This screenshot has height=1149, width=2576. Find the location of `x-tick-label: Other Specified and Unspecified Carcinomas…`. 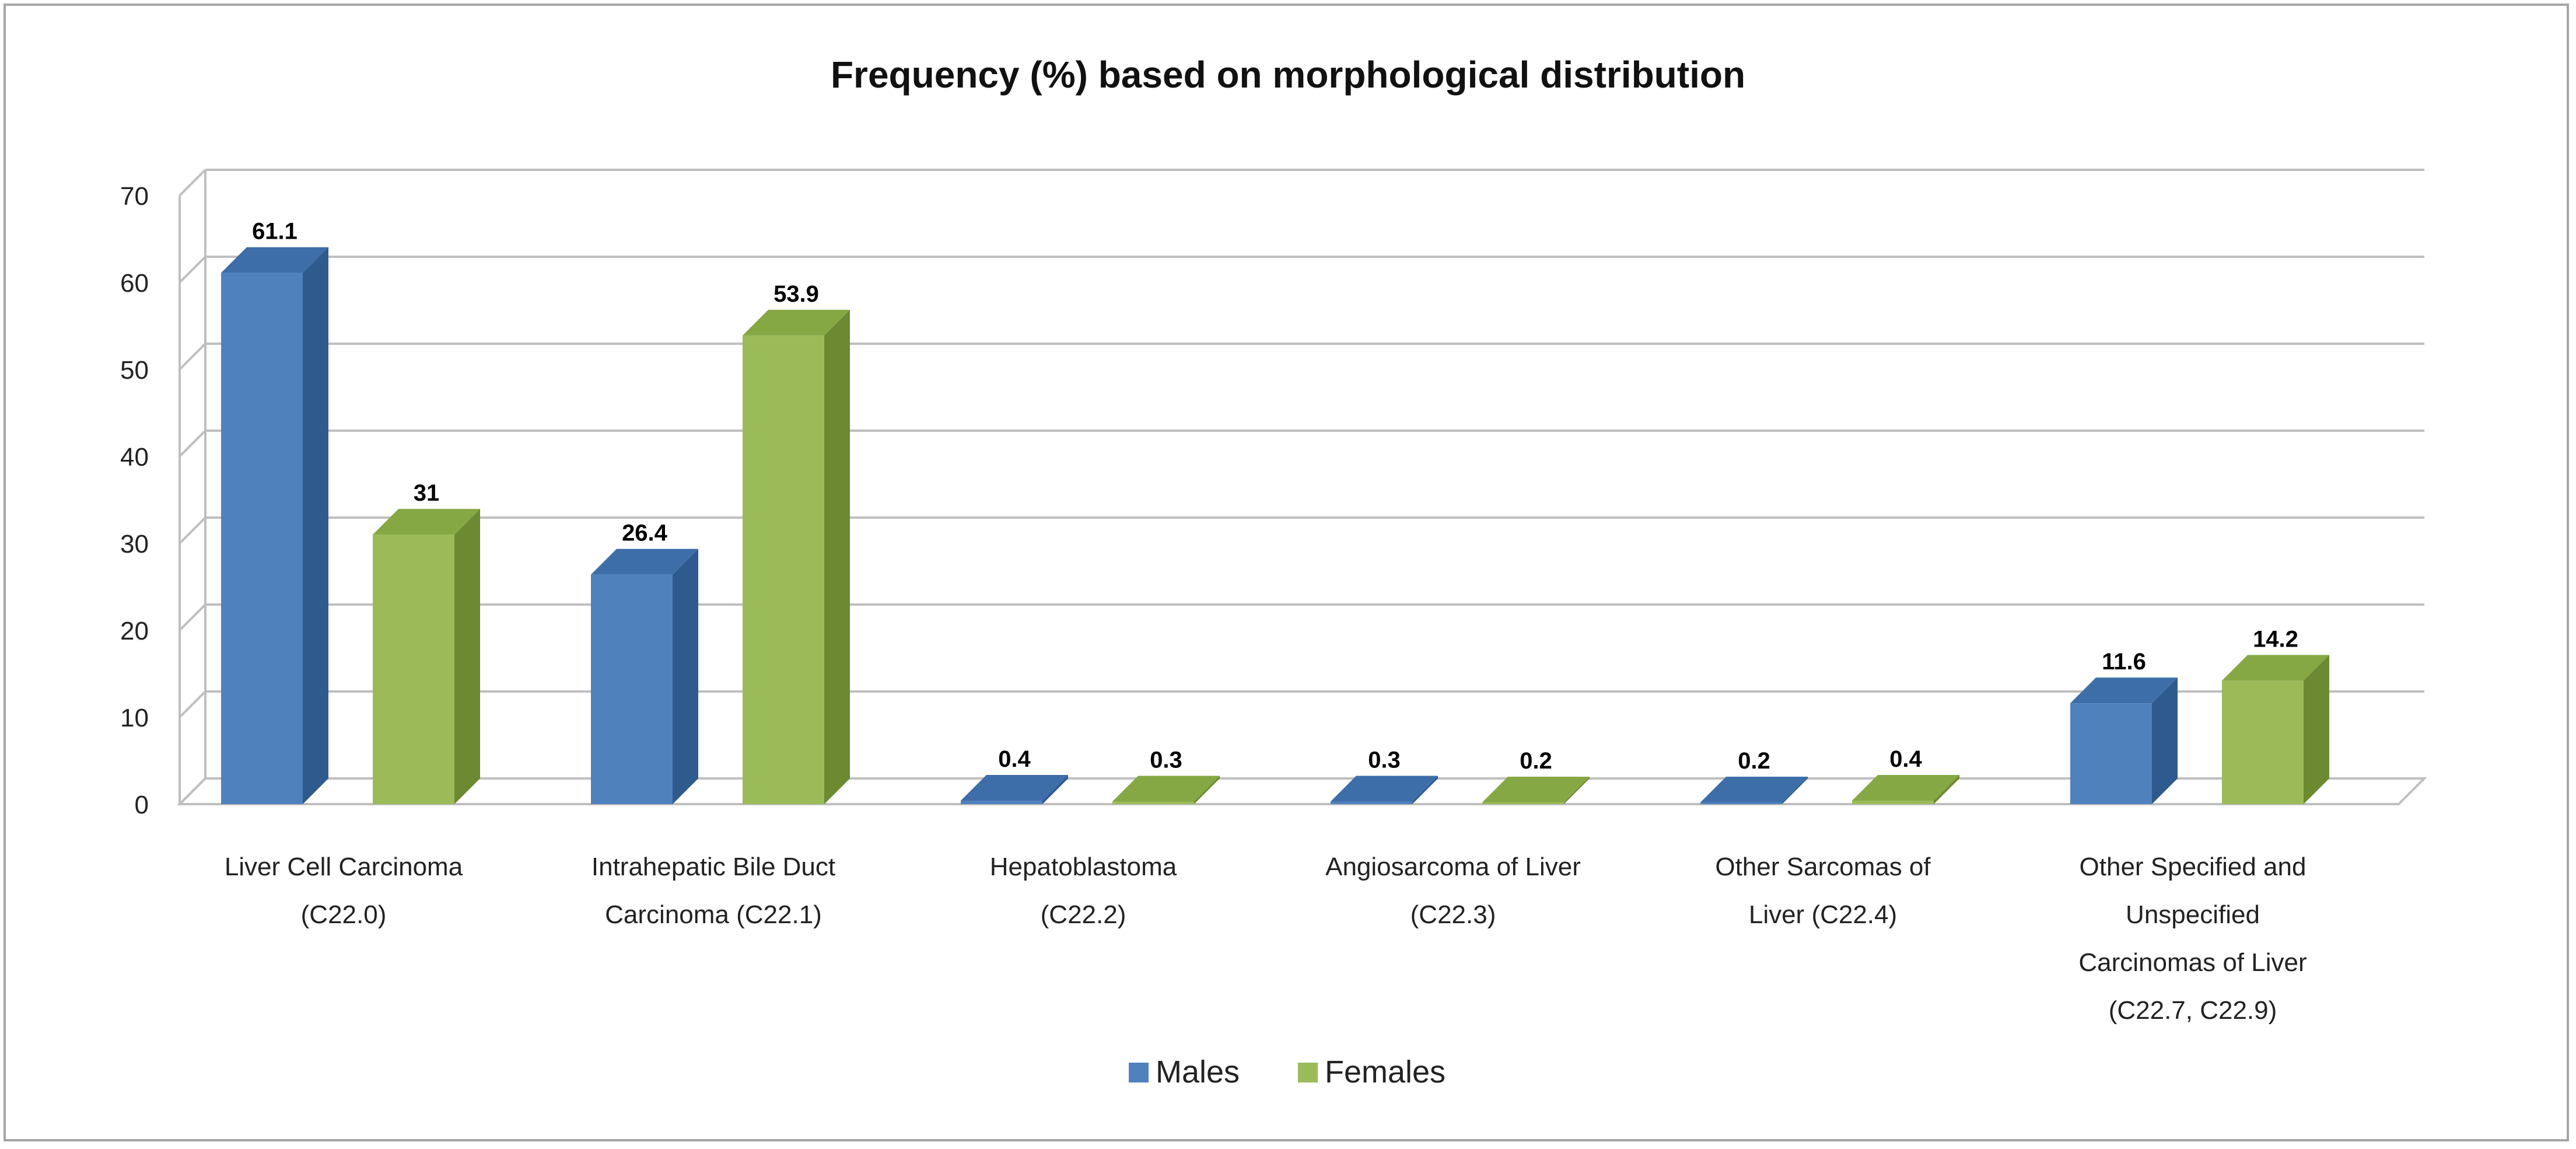

x-tick-label: Other Specified and Unspecified Carcinomas… is located at coordinates (2192, 939).